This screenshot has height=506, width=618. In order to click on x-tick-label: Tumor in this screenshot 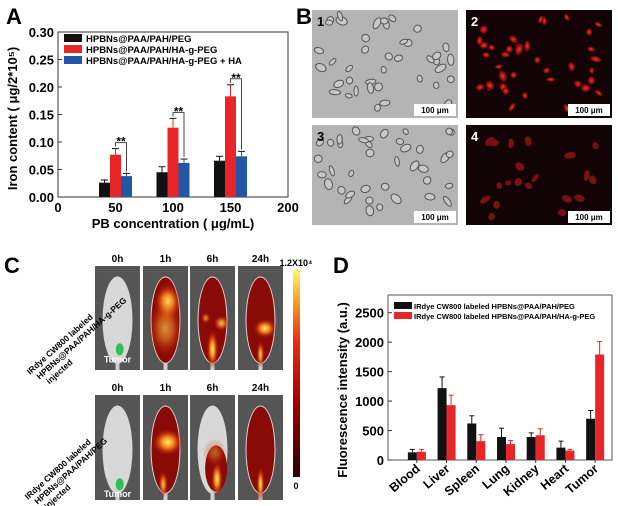, I will do `click(582, 478)`.